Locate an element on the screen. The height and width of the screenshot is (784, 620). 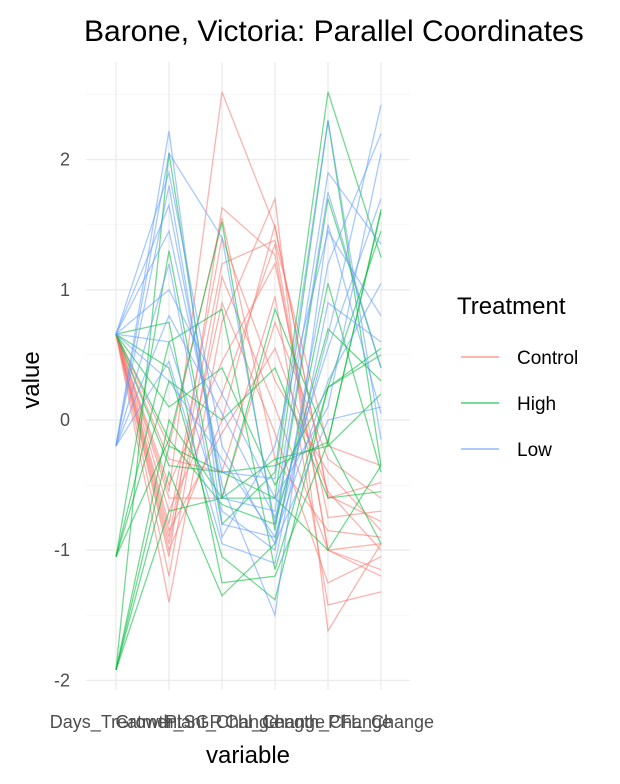
legend-label: High is located at coordinates (536, 404).